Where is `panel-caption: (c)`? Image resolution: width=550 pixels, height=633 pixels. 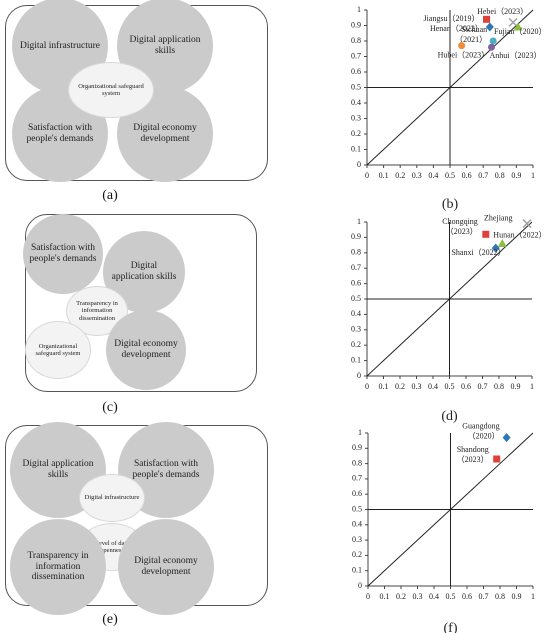 panel-caption: (c) is located at coordinates (110, 407).